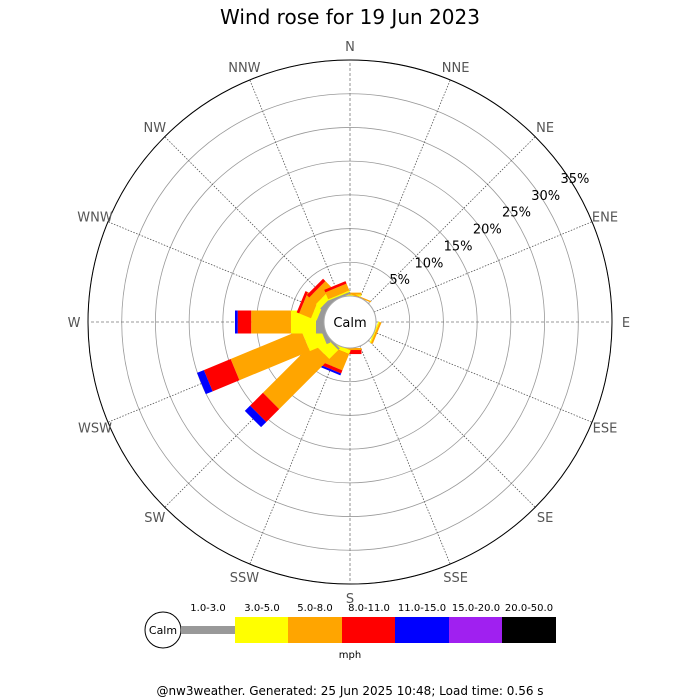  Describe the element at coordinates (95, 217) in the screenshot. I see `direction-label: WNW` at that location.